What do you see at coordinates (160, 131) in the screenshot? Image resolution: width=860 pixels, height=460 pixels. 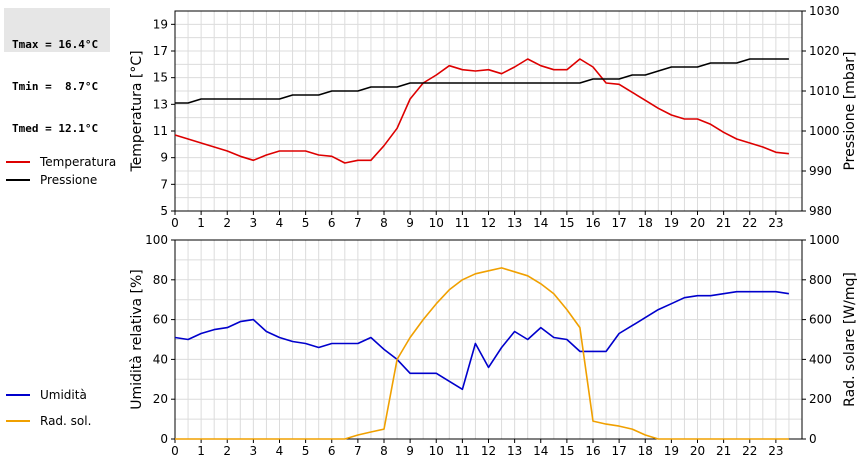 I see `y-tick-label: 11` at bounding box center [160, 131].